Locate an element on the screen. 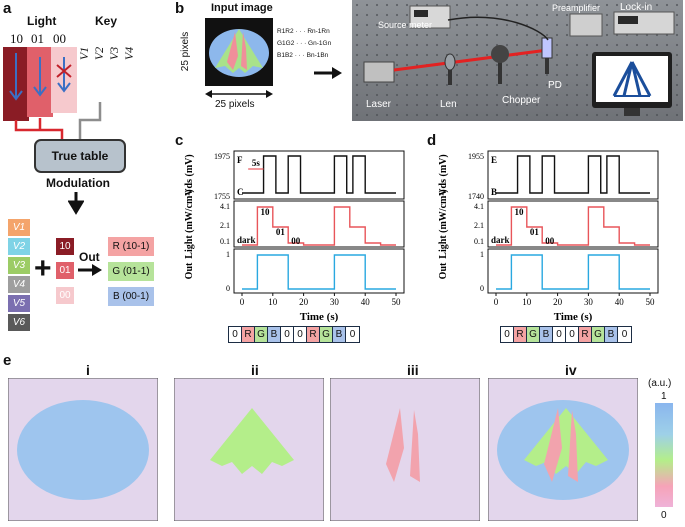  sublabel-iv: iv is located at coordinates (571, 370).